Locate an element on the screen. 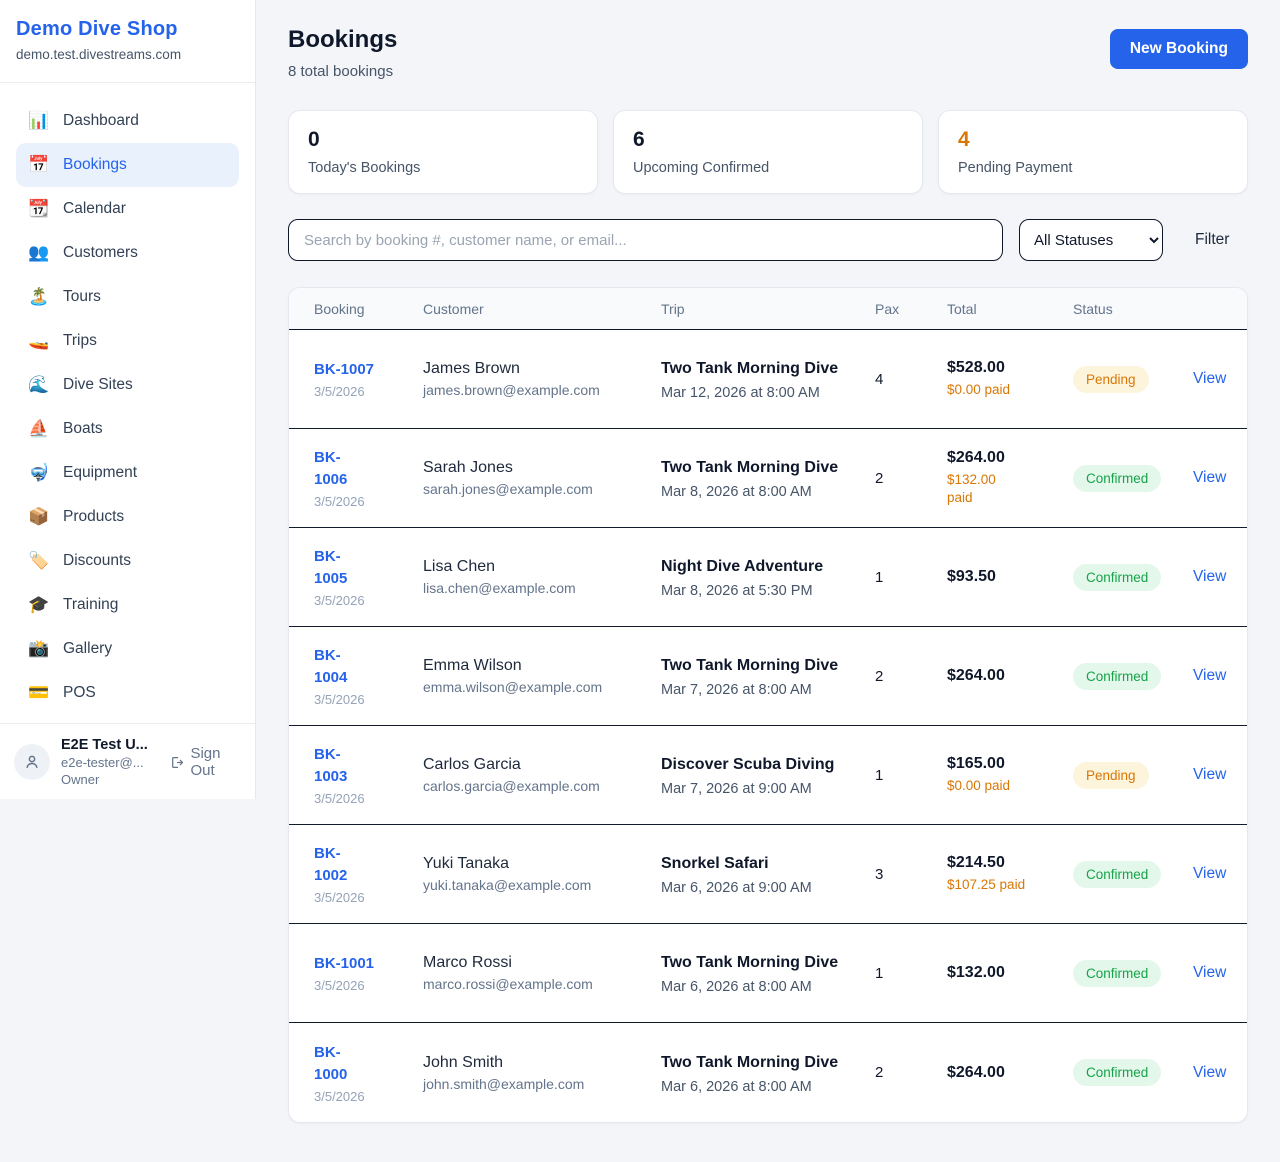 This screenshot has width=1280, height=1162. calendar-icon: 📆 is located at coordinates (39, 208).